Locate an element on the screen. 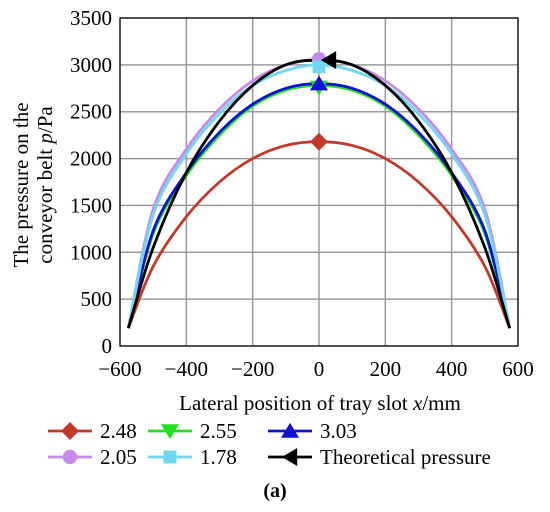 The image size is (550, 512). y-tick-label: 2000 is located at coordinates (91, 159).